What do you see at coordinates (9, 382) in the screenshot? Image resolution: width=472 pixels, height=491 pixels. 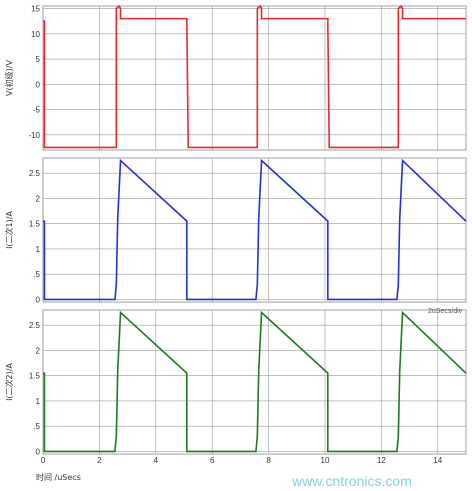 I see `y-axis-label: I(二次2)/A` at bounding box center [9, 382].